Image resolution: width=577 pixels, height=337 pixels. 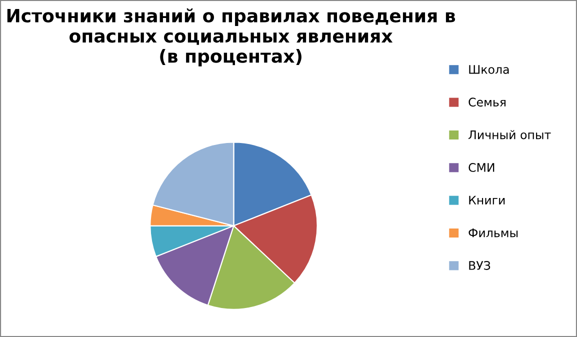 What do you see at coordinates (487, 102) in the screenshot?
I see `legend-label: Семья` at bounding box center [487, 102].